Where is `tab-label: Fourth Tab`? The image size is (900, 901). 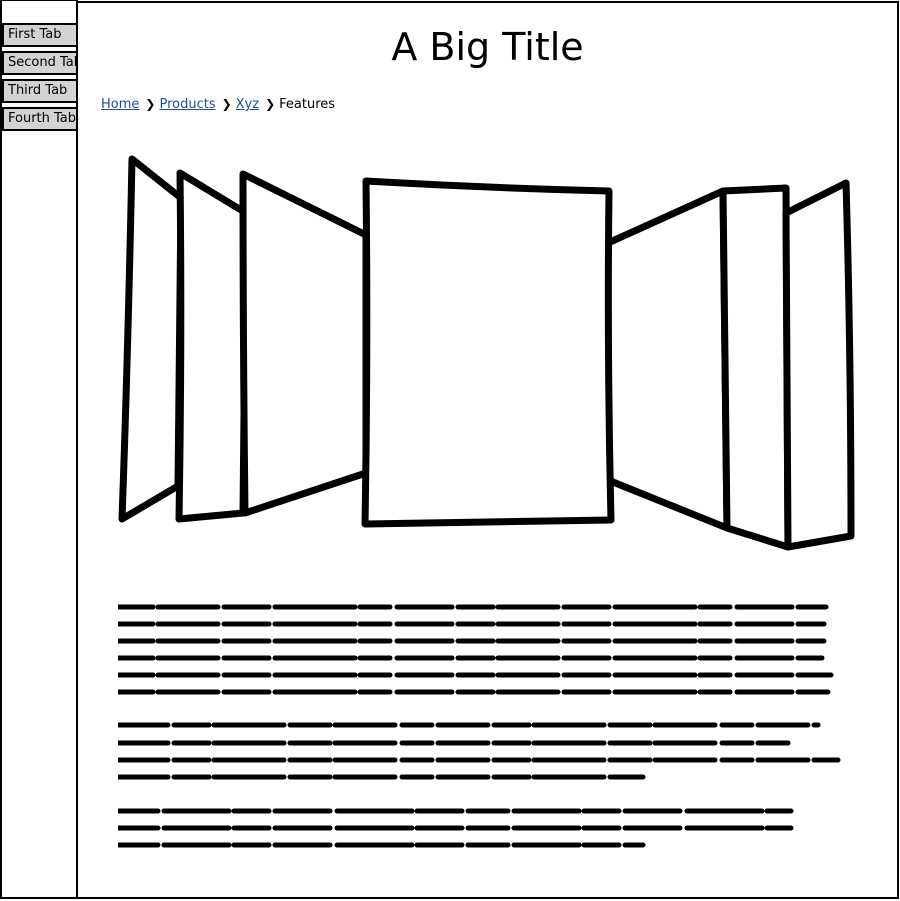 tab-label: Fourth Tab is located at coordinates (42, 118).